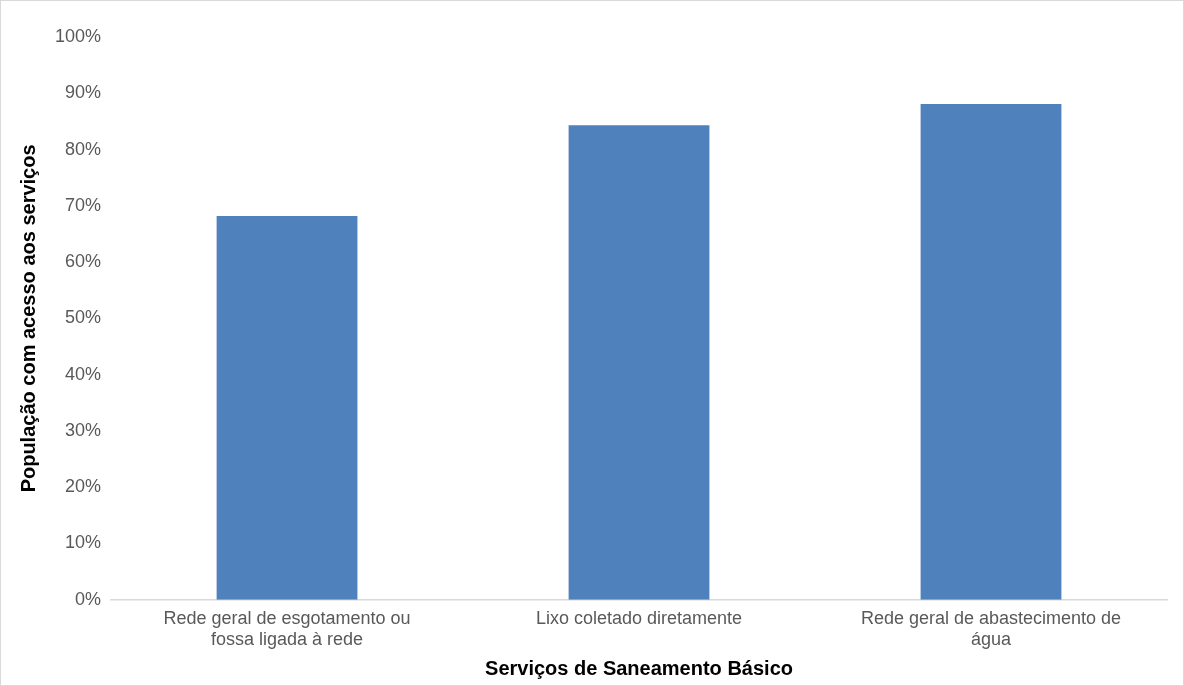  Describe the element at coordinates (83, 486) in the screenshot. I see `y-tick-label: 20%` at that location.